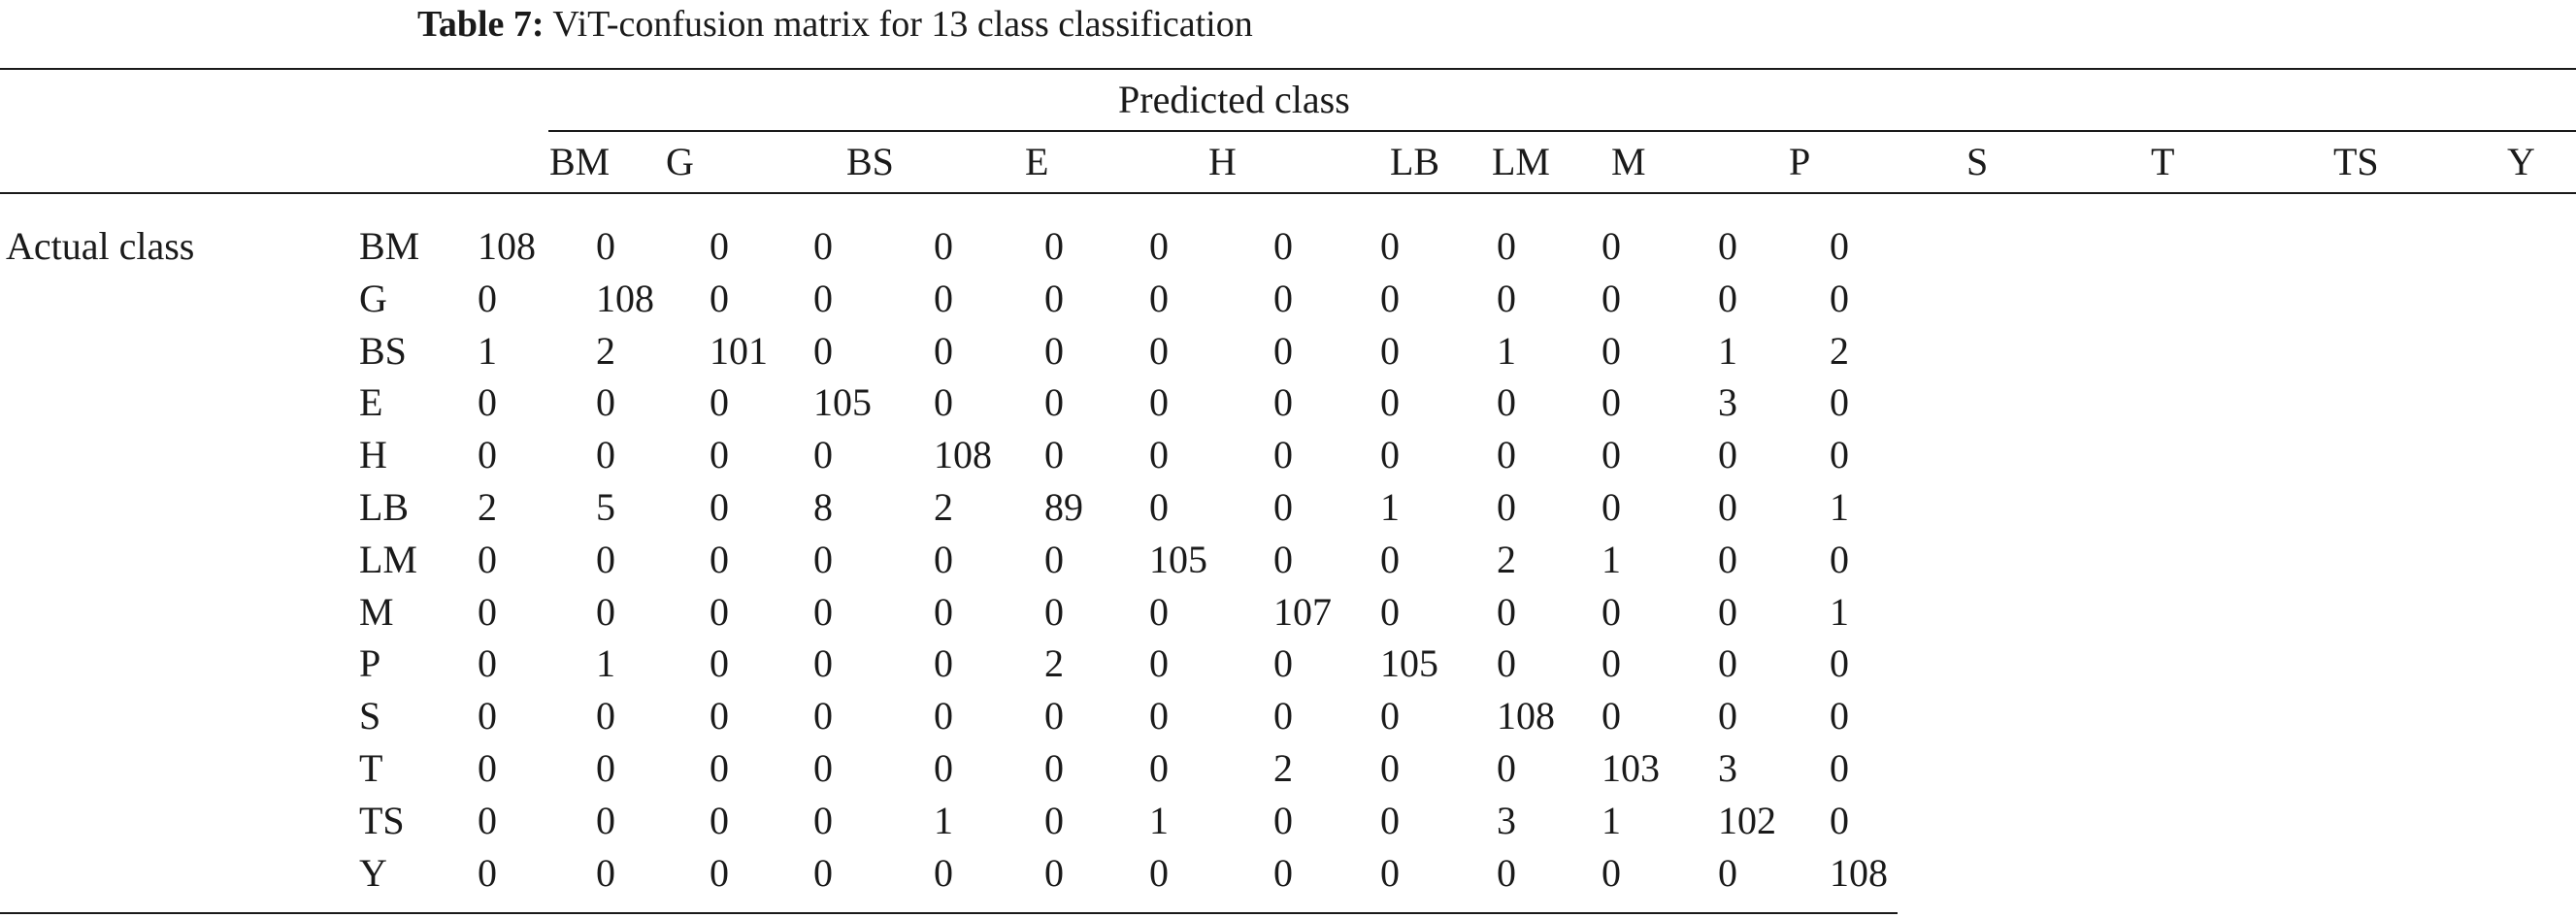 The width and height of the screenshot is (2576, 918). Describe the element at coordinates (1222, 161) in the screenshot. I see `column-header-h: H` at that location.